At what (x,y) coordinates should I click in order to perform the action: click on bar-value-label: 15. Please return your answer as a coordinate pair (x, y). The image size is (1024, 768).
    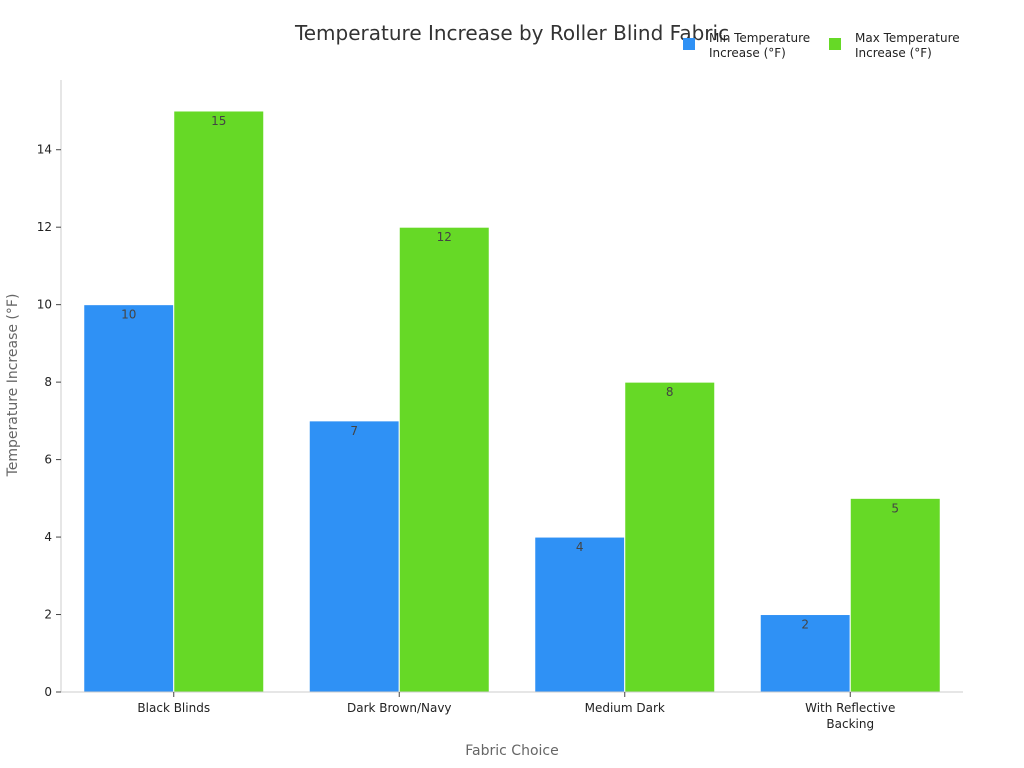
    Looking at the image, I should click on (218, 121).